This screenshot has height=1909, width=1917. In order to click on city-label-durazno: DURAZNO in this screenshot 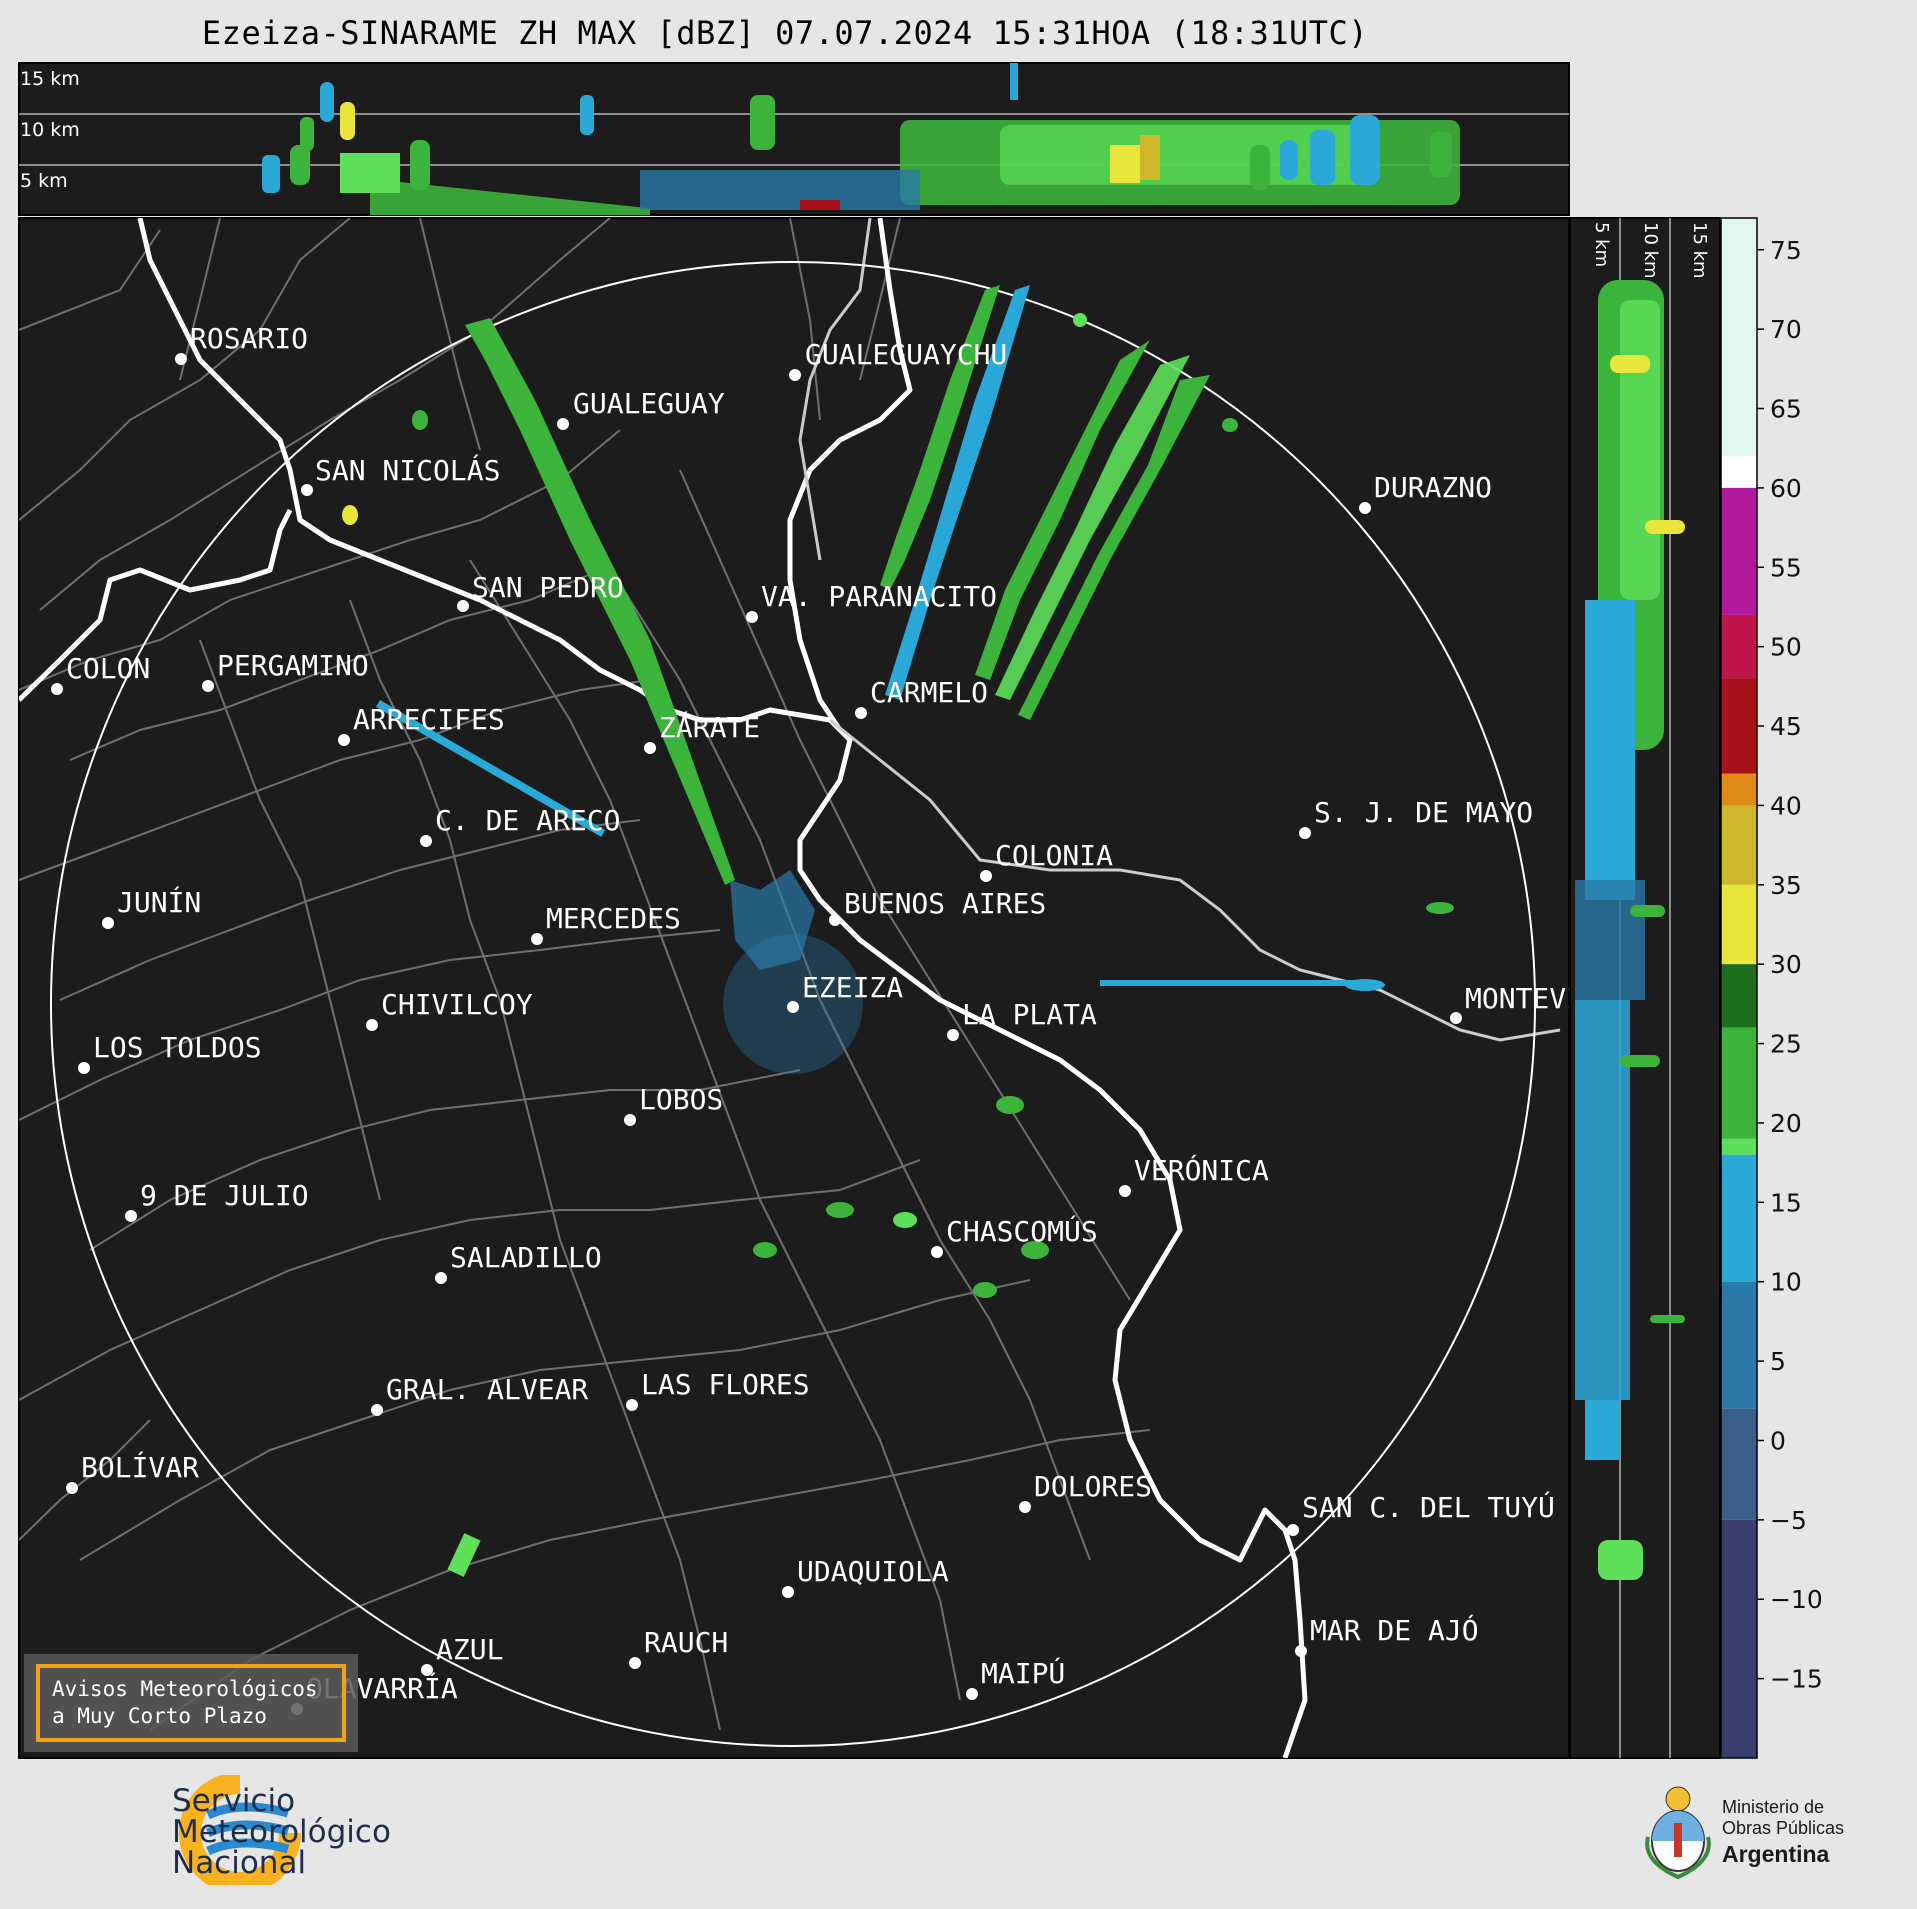, I will do `click(1433, 487)`.